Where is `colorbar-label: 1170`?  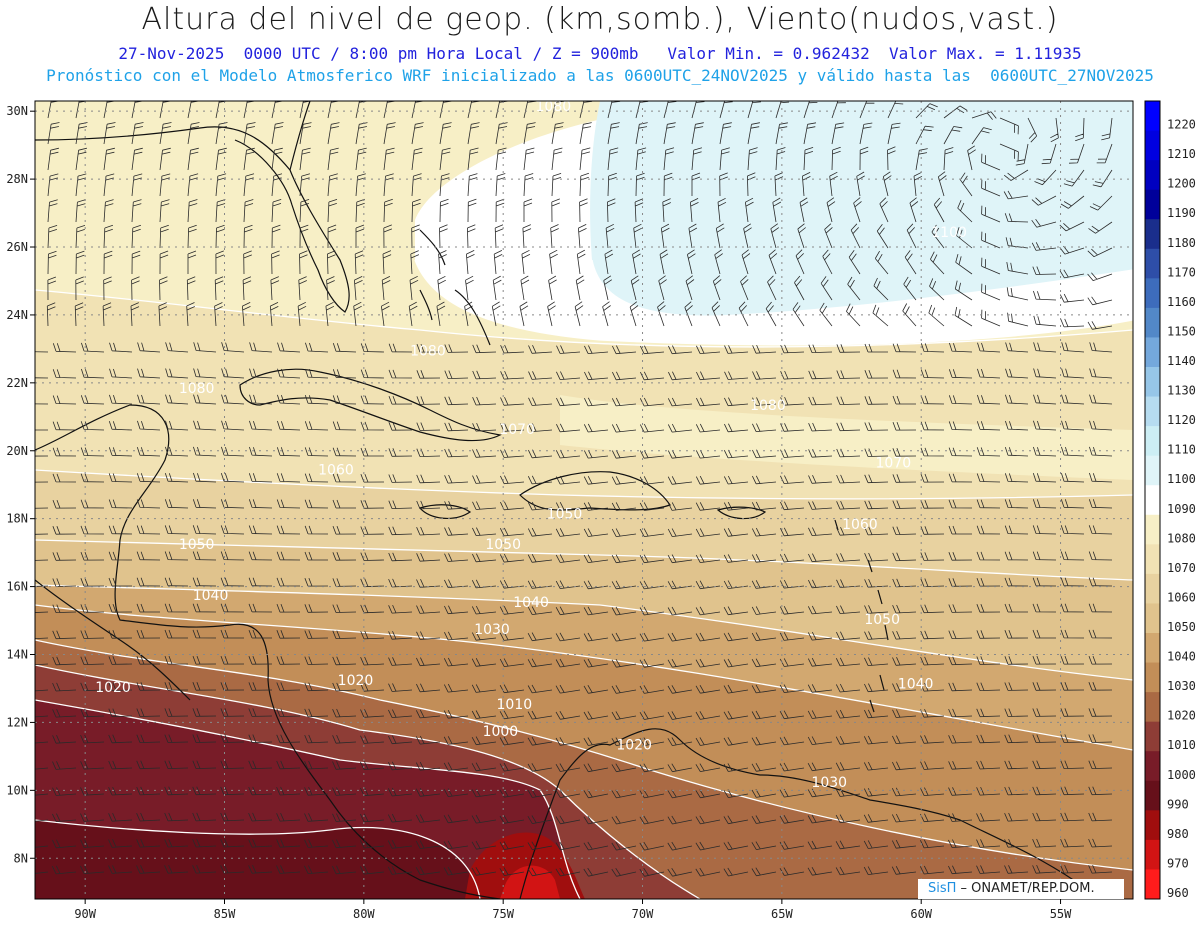 colorbar-label: 1170 is located at coordinates (1181, 272).